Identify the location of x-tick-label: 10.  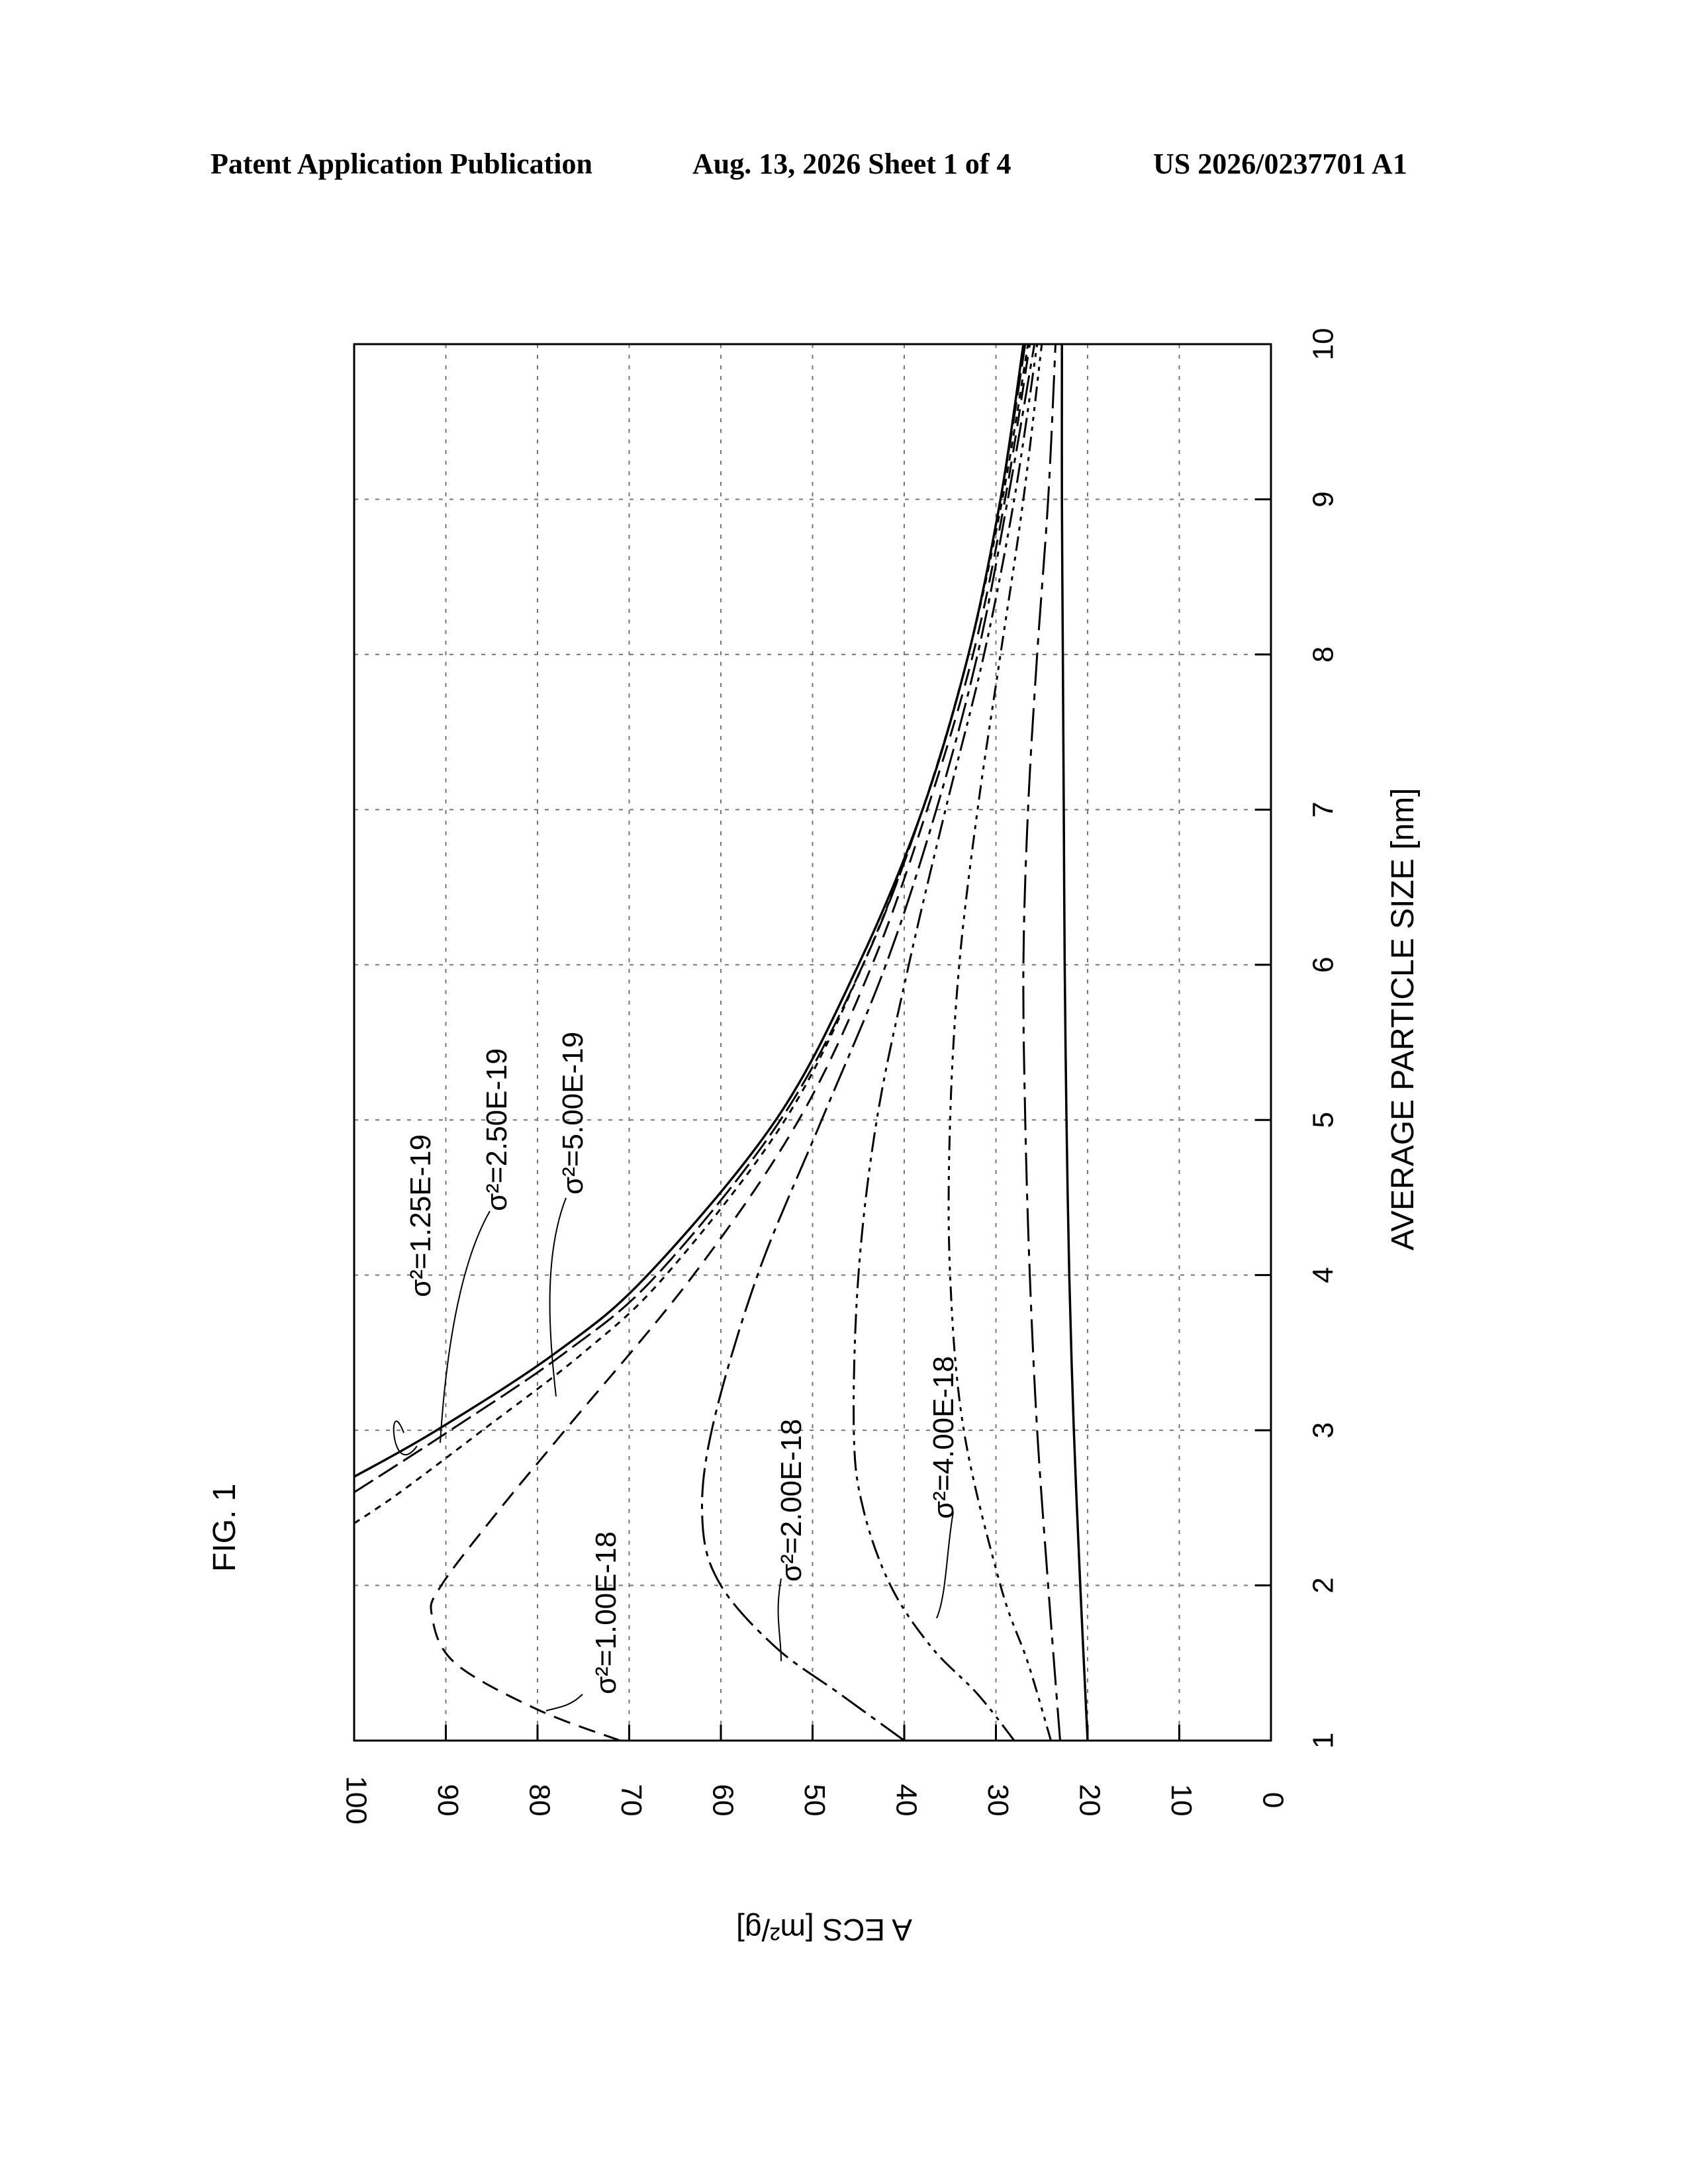
(1323, 344).